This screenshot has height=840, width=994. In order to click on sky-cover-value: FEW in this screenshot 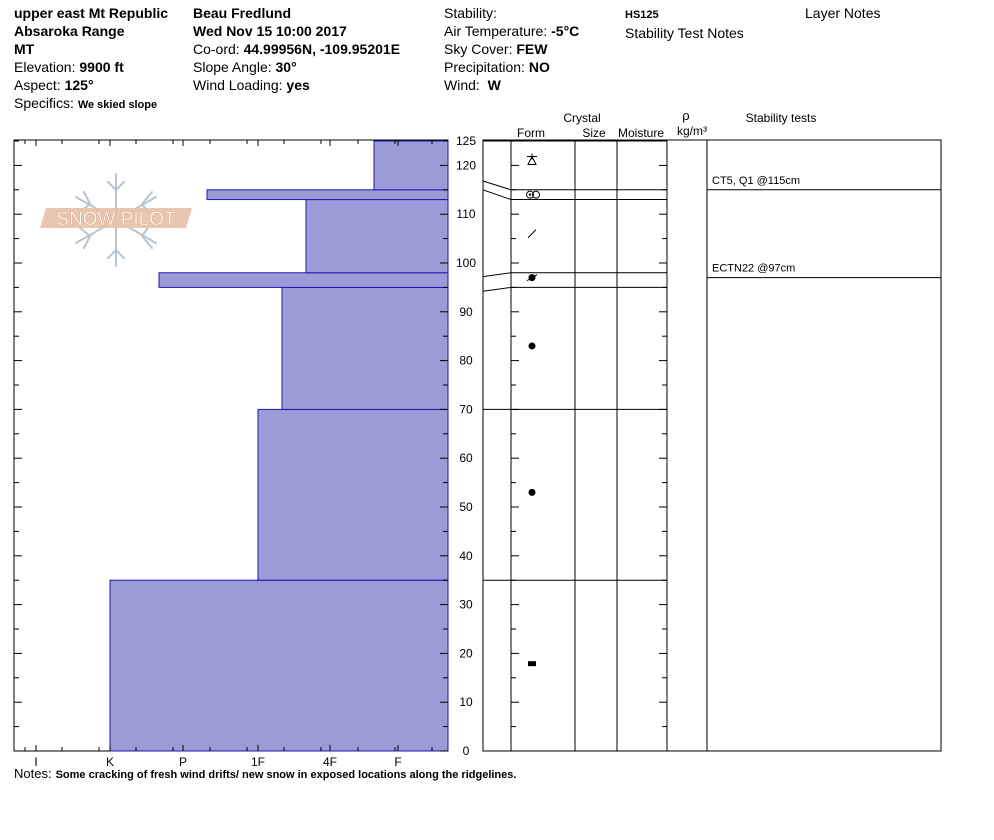, I will do `click(532, 49)`.